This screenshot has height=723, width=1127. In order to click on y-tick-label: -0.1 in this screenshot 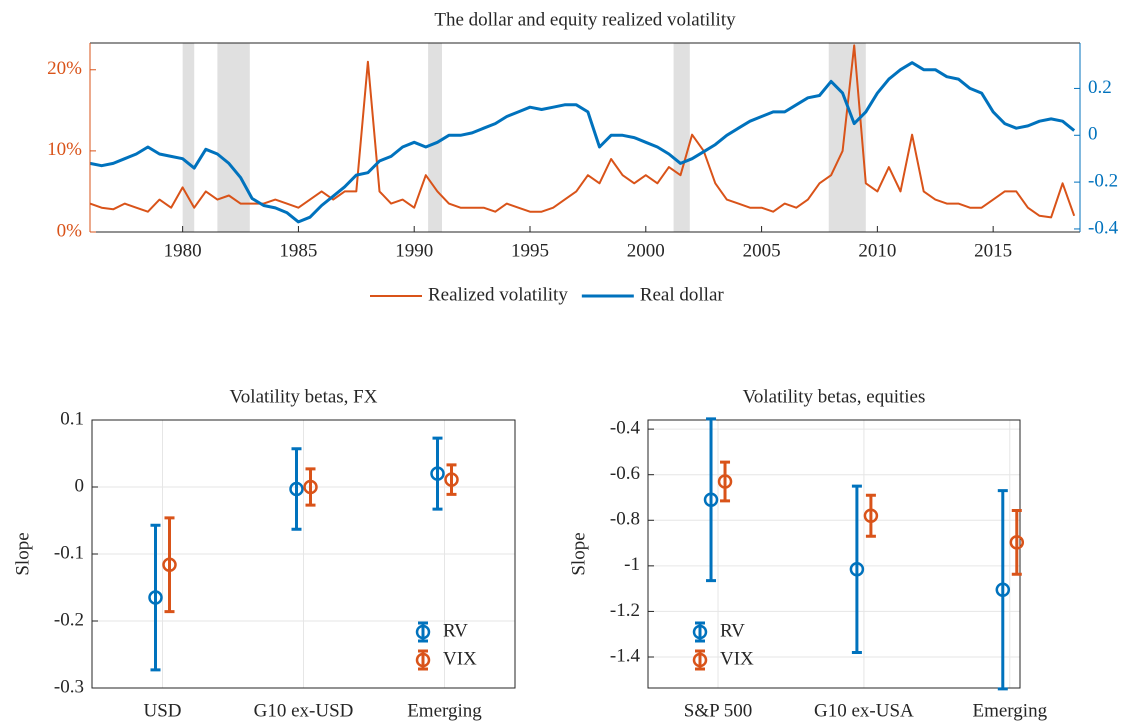, I will do `click(69, 552)`.